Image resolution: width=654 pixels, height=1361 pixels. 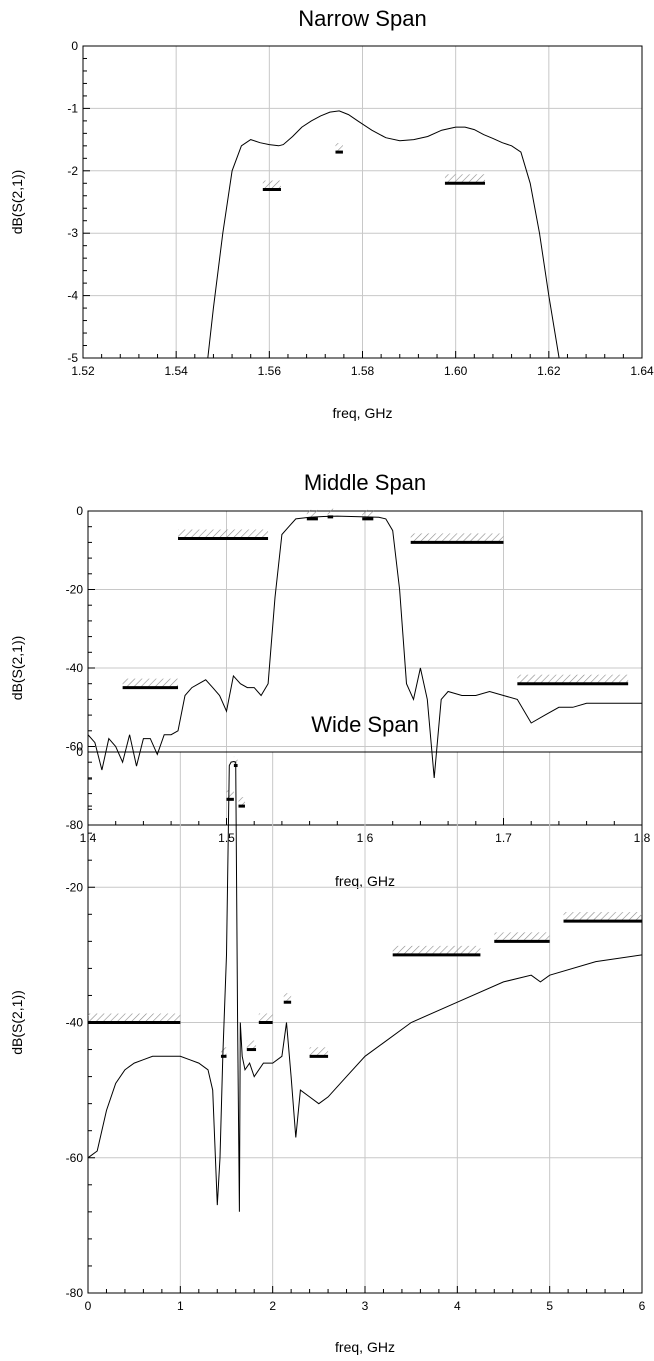 What do you see at coordinates (642, 1306) in the screenshot?
I see `x-tick-label: 6` at bounding box center [642, 1306].